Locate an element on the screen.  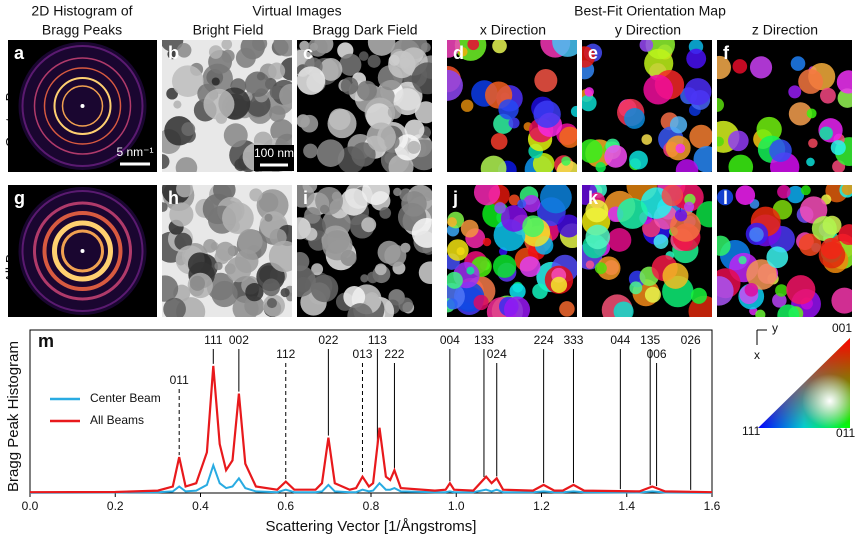
key-label: 011 is located at coordinates (845, 433).